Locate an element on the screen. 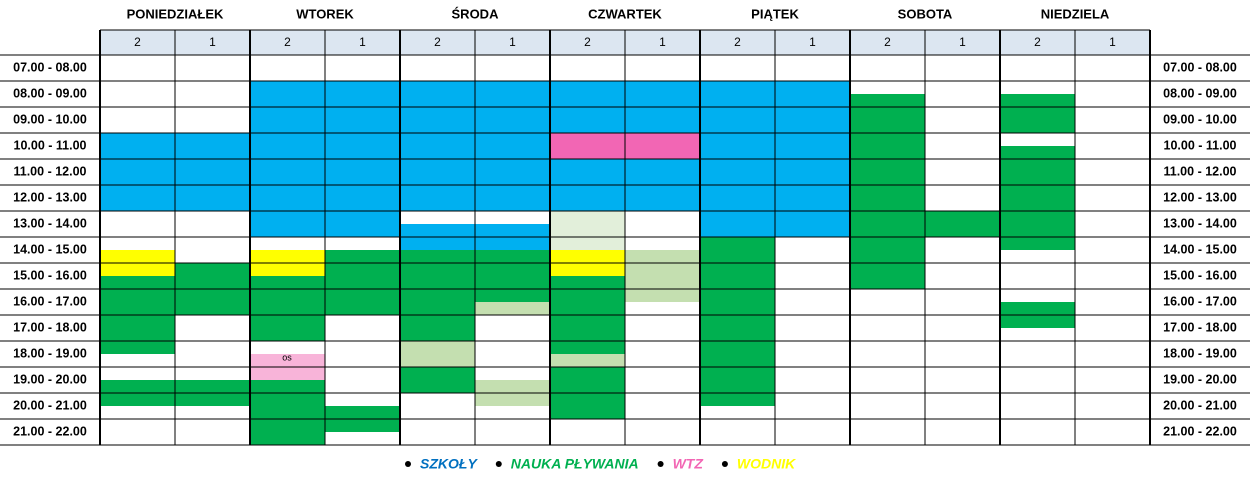 The image size is (1250, 478). day-name: PIĄTEK is located at coordinates (775, 13).